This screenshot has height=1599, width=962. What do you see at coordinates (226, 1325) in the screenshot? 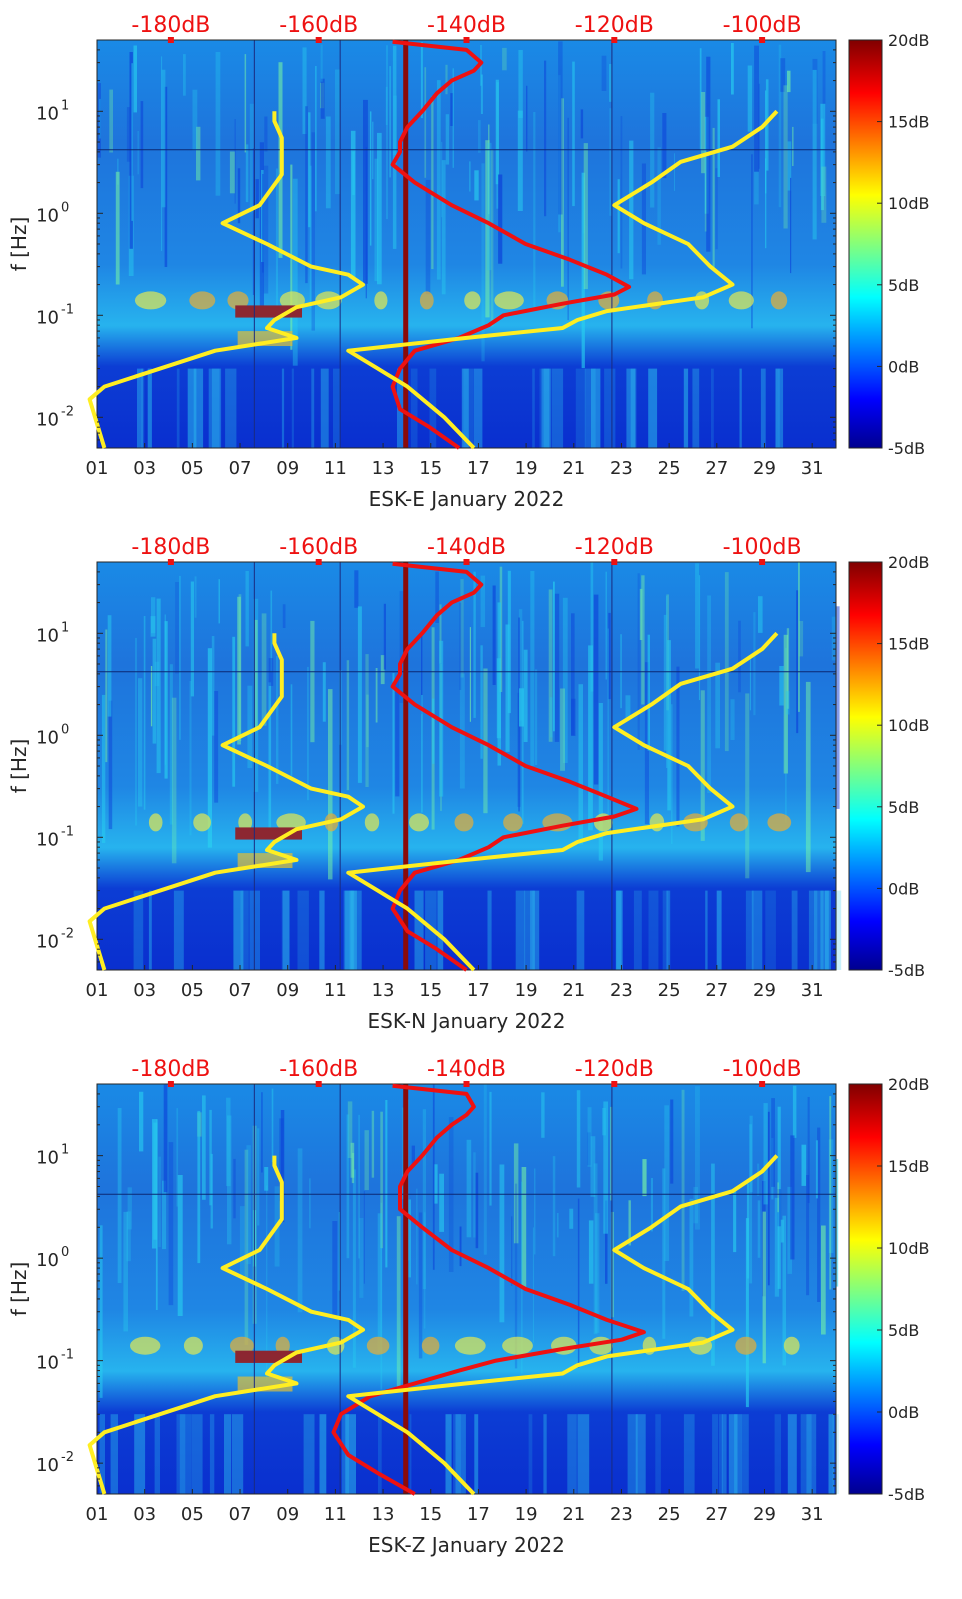
I see `noise-model-low` at bounding box center [226, 1325].